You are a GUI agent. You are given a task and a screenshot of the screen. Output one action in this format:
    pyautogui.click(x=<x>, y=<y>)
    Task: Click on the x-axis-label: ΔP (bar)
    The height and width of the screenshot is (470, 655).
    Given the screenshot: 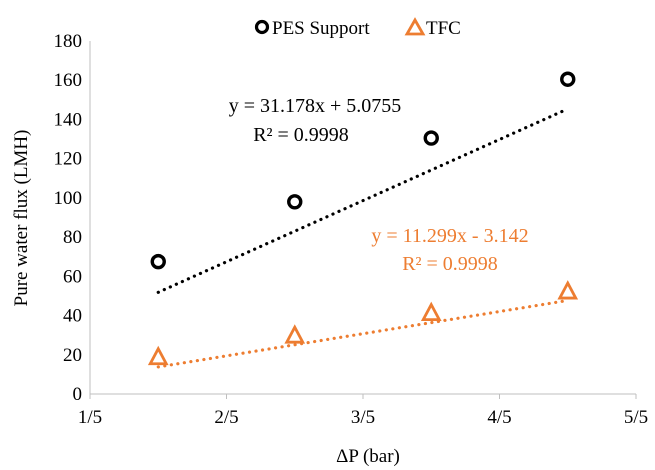 What is the action you would take?
    pyautogui.click(x=368, y=456)
    